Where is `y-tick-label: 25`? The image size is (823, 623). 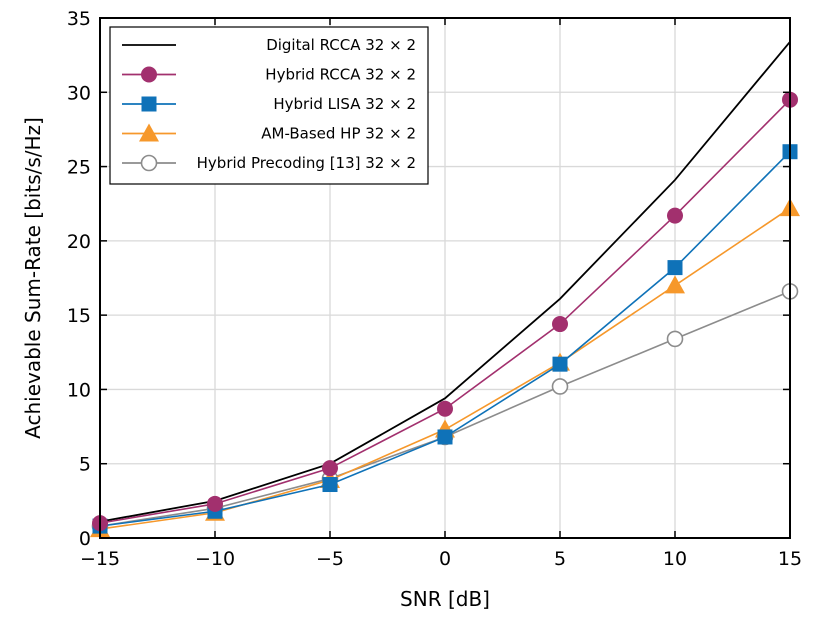 y-tick-label: 25 is located at coordinates (79, 168).